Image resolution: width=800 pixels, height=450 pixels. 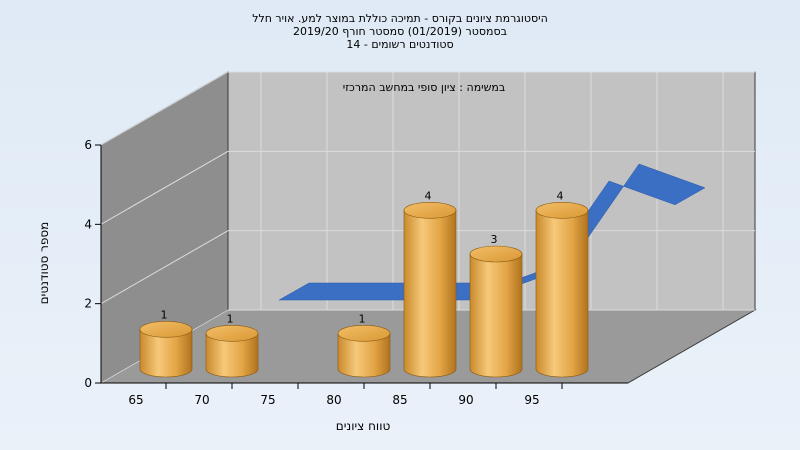 I want to click on x-tick-label: 85, so click(x=399, y=400).